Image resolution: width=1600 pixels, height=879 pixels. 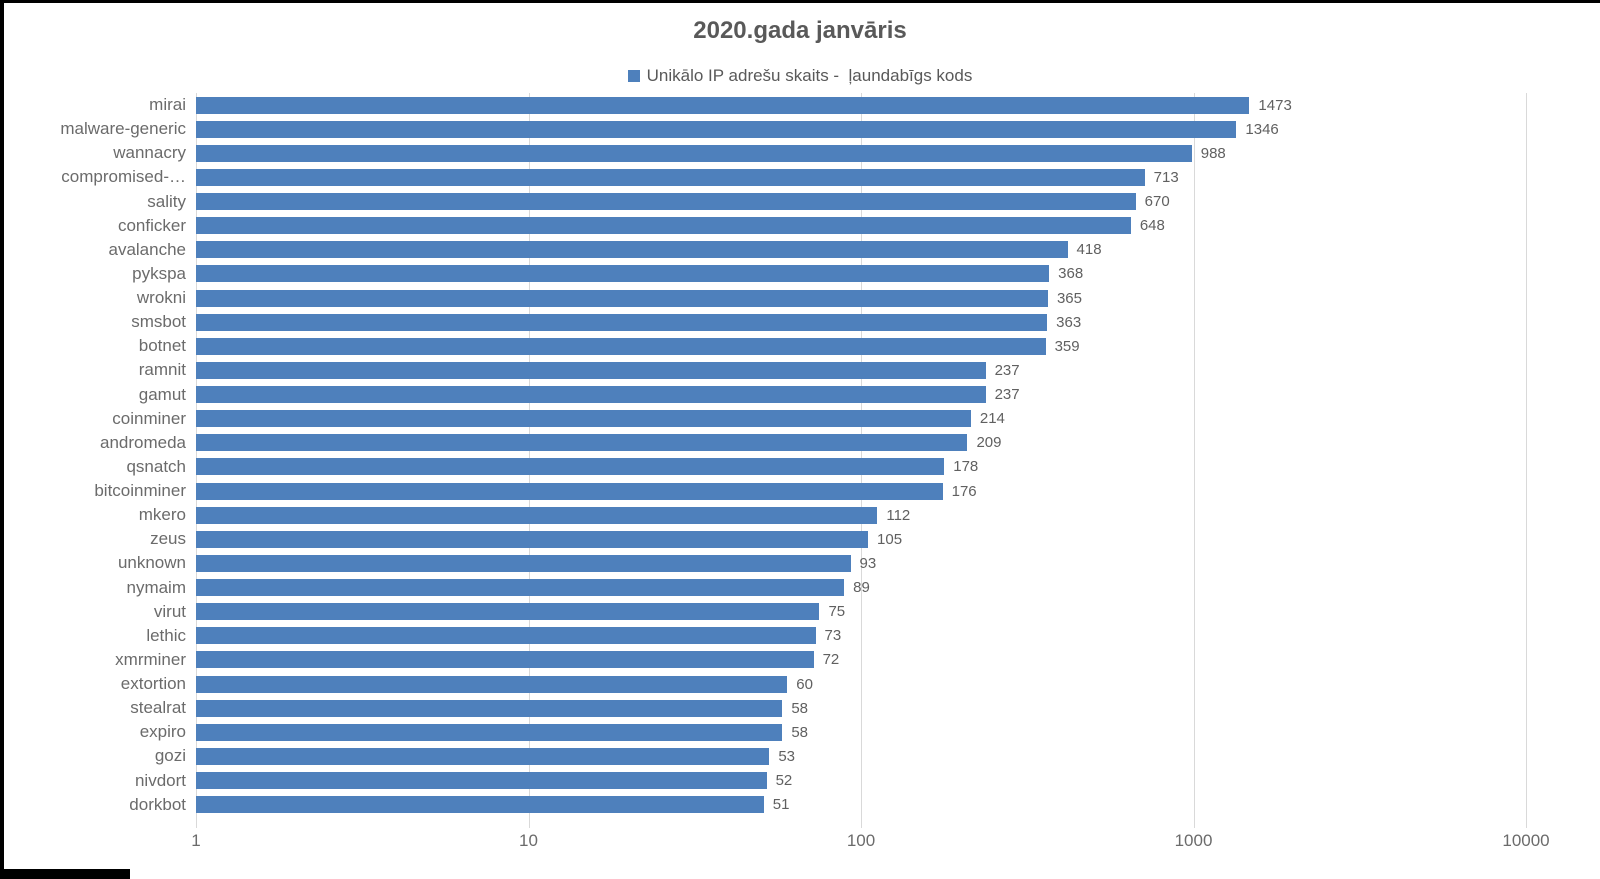 What do you see at coordinates (861, 840) in the screenshot?
I see `x-tick-label: 100` at bounding box center [861, 840].